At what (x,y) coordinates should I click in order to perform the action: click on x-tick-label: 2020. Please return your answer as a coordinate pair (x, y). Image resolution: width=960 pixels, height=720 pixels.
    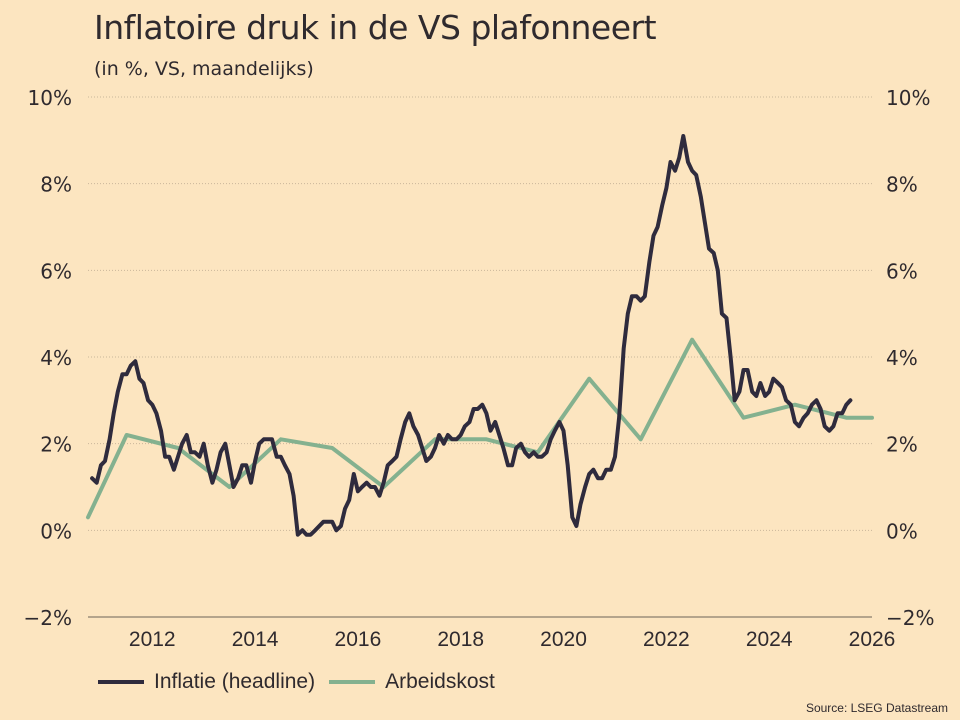
    Looking at the image, I should click on (563, 639).